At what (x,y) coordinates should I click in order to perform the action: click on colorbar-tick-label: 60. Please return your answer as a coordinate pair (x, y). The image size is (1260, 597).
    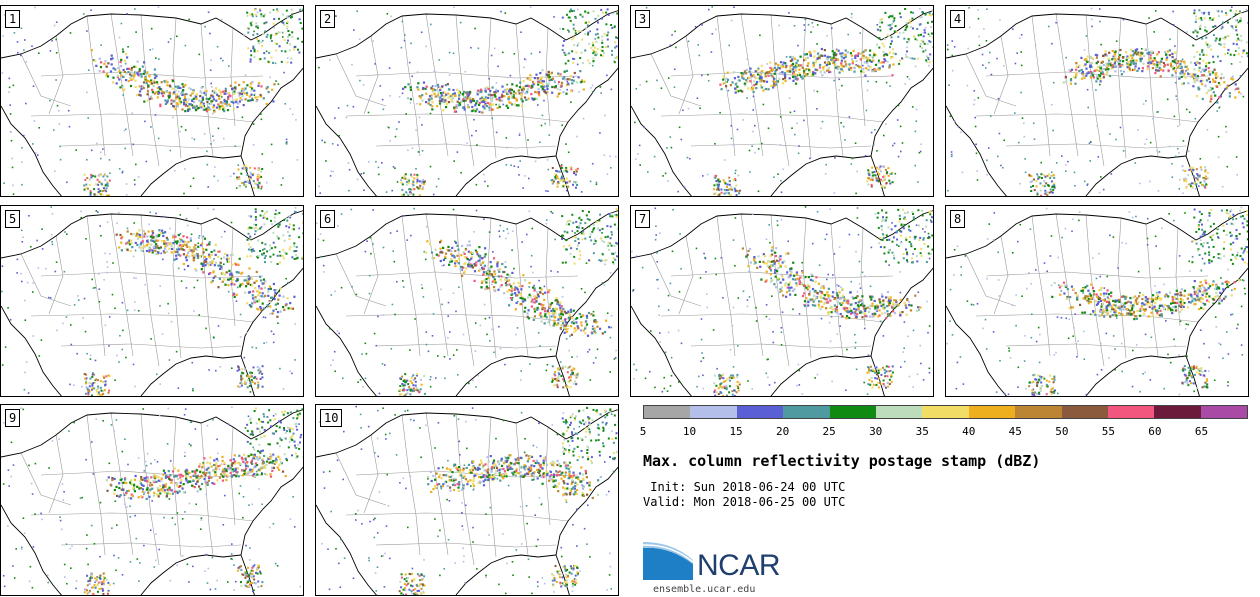
    Looking at the image, I should click on (1155, 431).